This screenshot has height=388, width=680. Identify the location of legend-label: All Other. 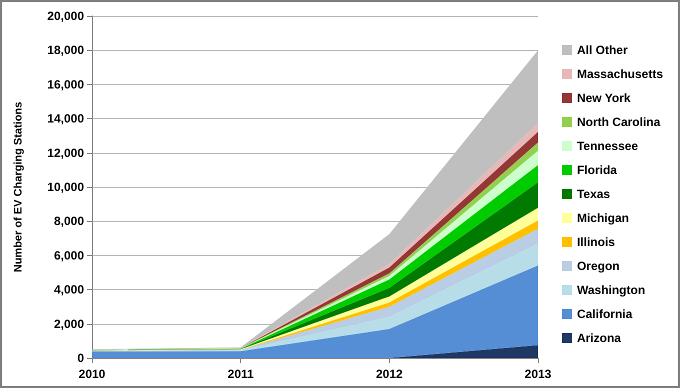
(602, 50).